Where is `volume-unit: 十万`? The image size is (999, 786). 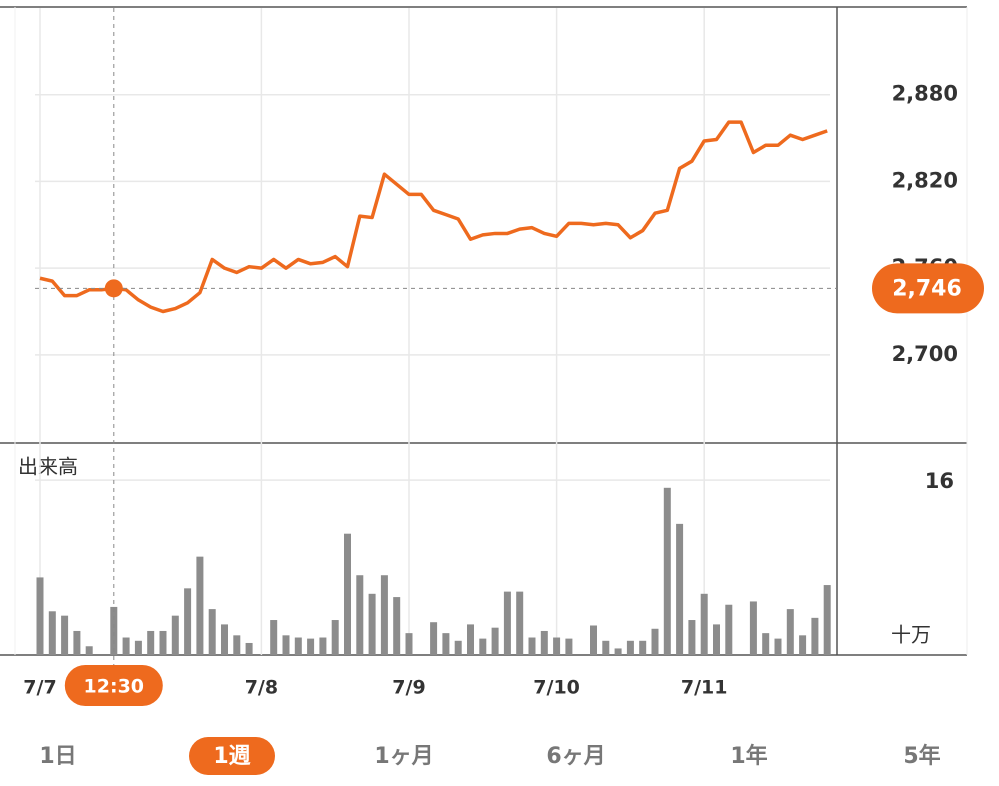 volume-unit: 十万 is located at coordinates (911, 635).